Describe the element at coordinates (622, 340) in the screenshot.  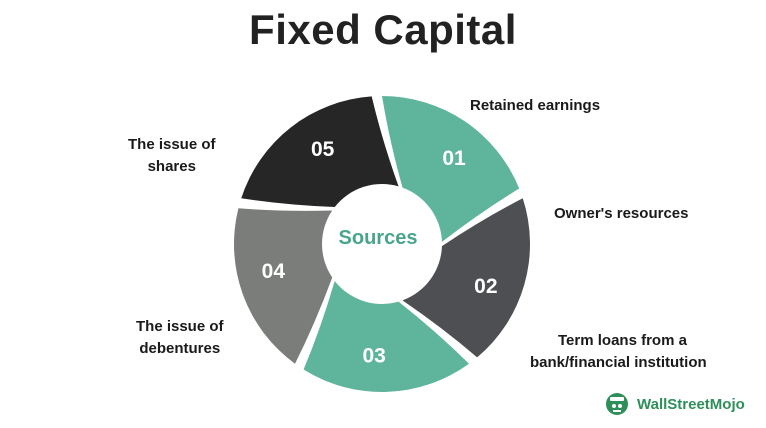
I see `label-term-loans-line-1: Term loans from a` at that location.